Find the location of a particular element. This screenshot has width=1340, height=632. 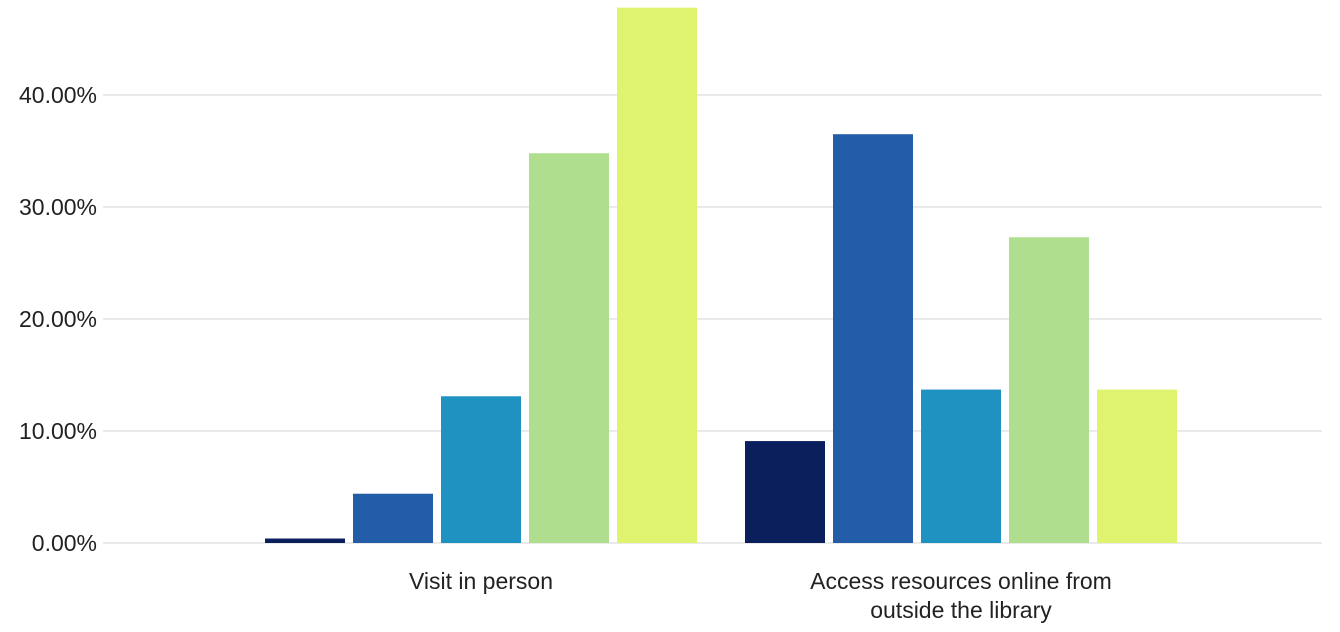

x-category-label: Visit in person is located at coordinates (481, 581).